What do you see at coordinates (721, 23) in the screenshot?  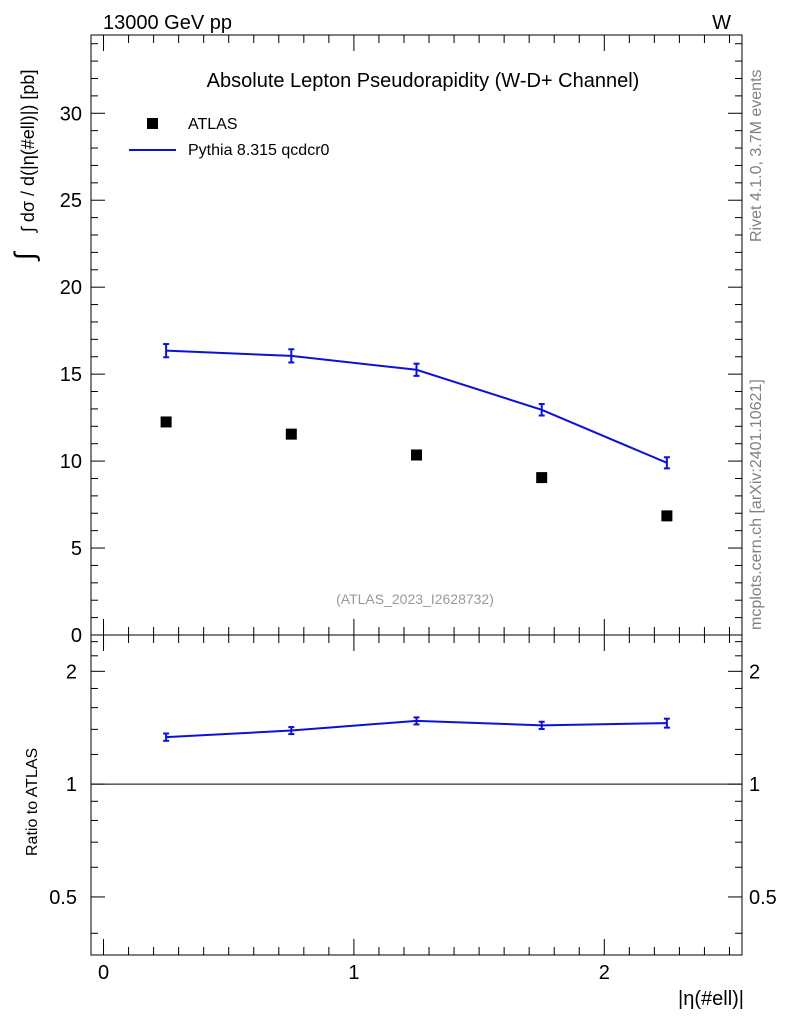 I see `header-right-label: W` at bounding box center [721, 23].